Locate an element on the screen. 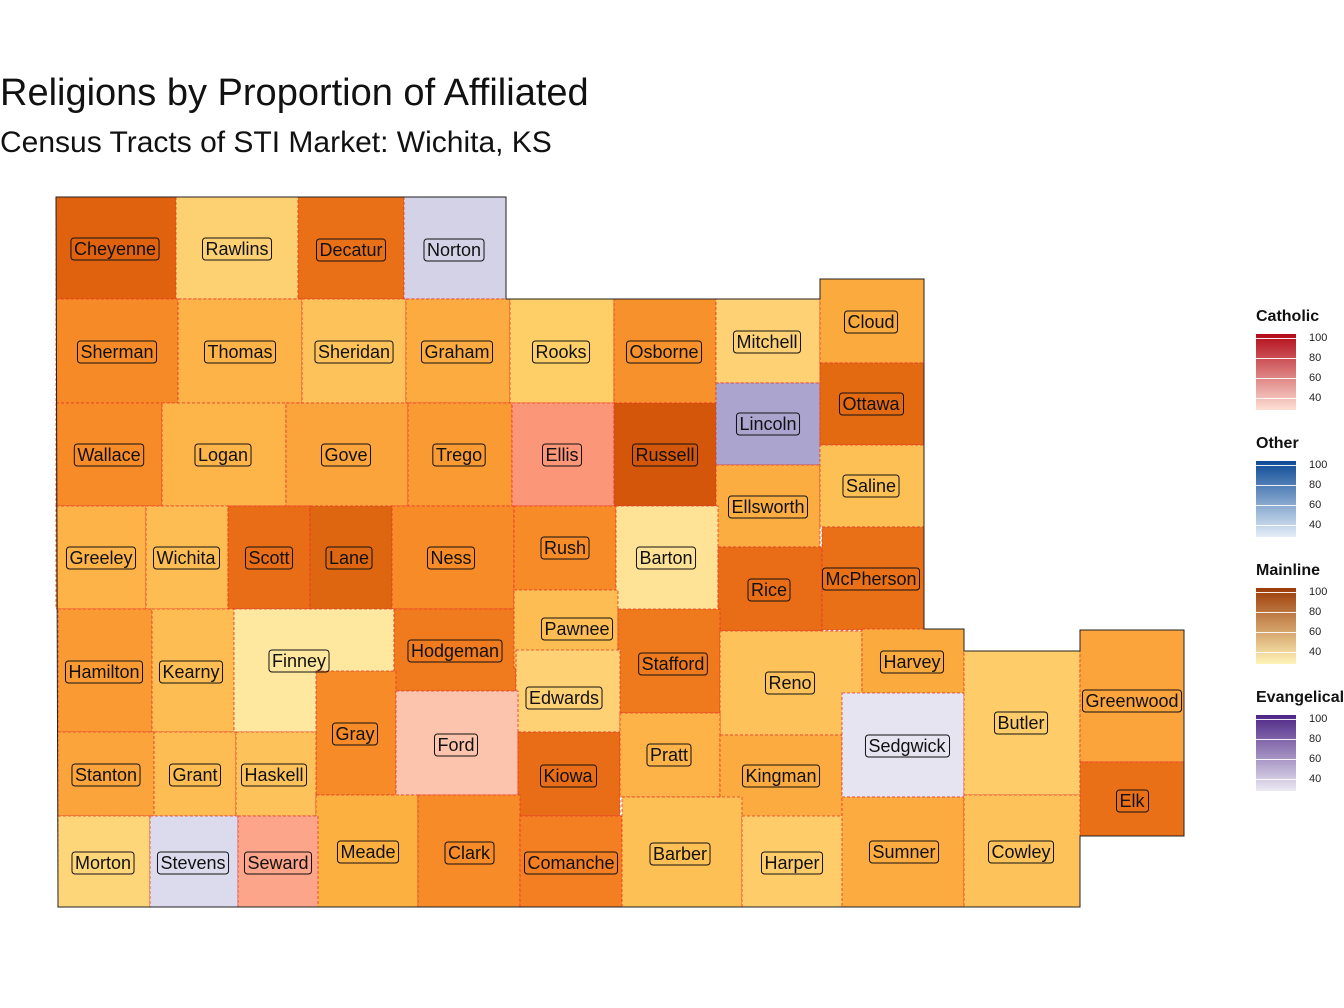  county-rooks is located at coordinates (562, 351).